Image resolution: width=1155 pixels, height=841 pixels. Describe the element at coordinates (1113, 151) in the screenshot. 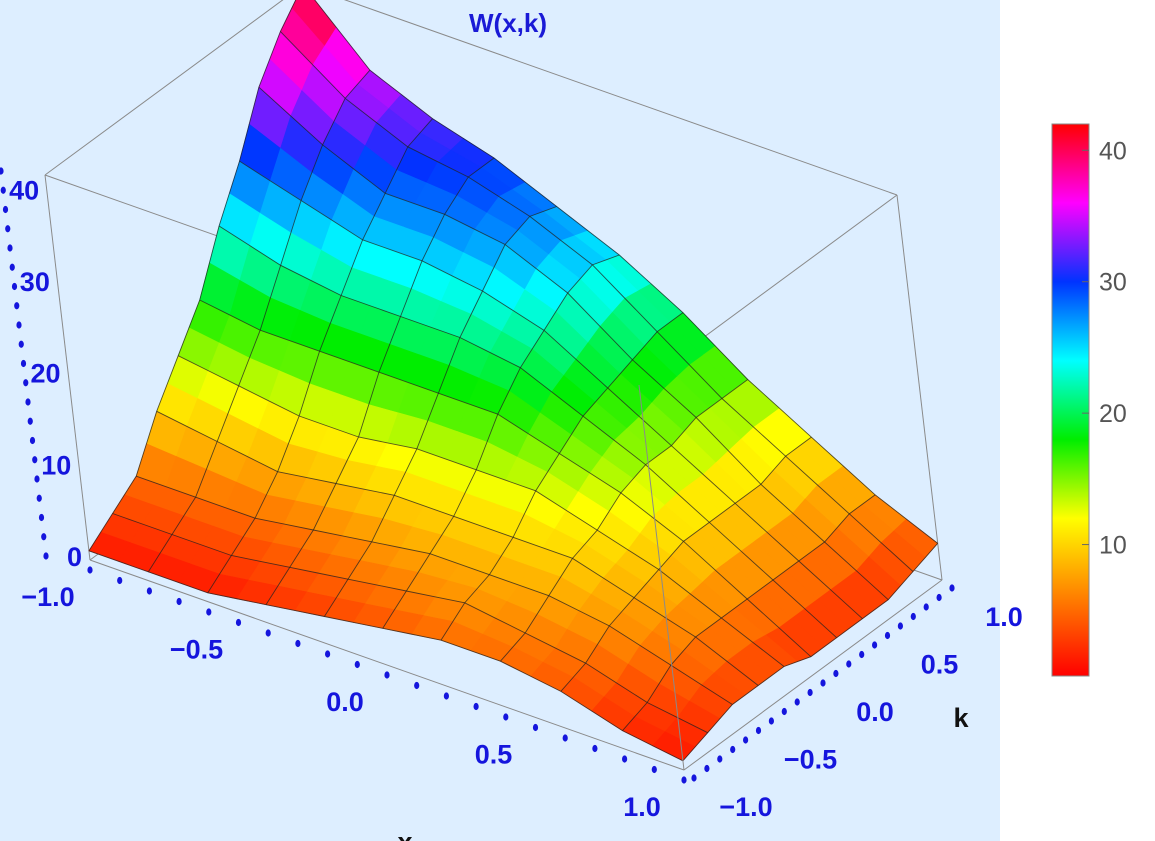

I see `colorbar-tick-label: 40` at that location.